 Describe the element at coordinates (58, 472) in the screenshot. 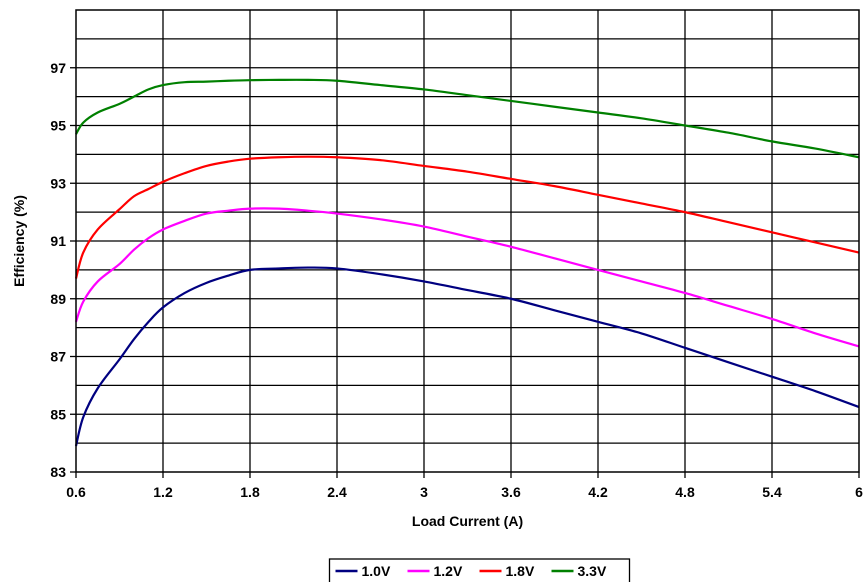

I see `y-tick-label: 83` at that location.